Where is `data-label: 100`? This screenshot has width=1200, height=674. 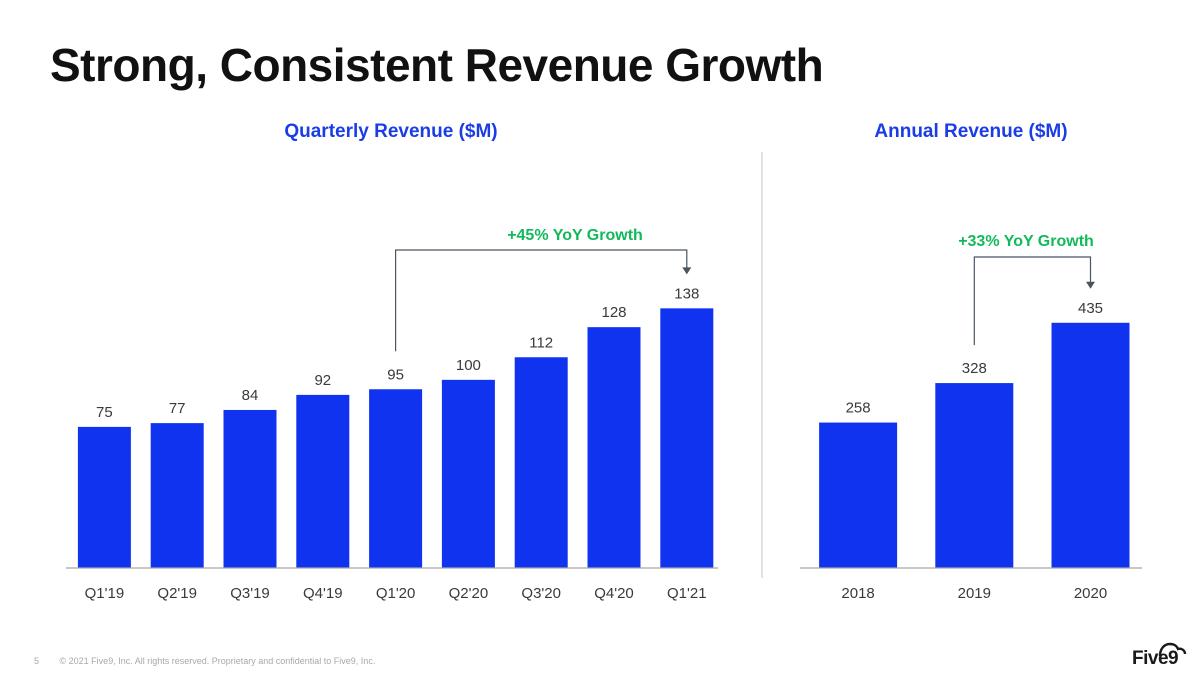 data-label: 100 is located at coordinates (468, 365).